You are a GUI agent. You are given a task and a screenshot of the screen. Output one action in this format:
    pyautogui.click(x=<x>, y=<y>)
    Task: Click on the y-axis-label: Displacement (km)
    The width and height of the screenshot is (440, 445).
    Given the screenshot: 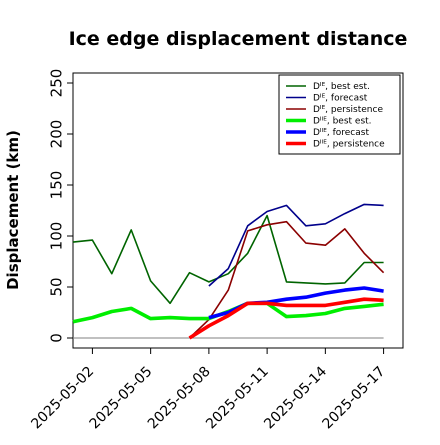 What is the action you would take?
    pyautogui.click(x=13, y=210)
    